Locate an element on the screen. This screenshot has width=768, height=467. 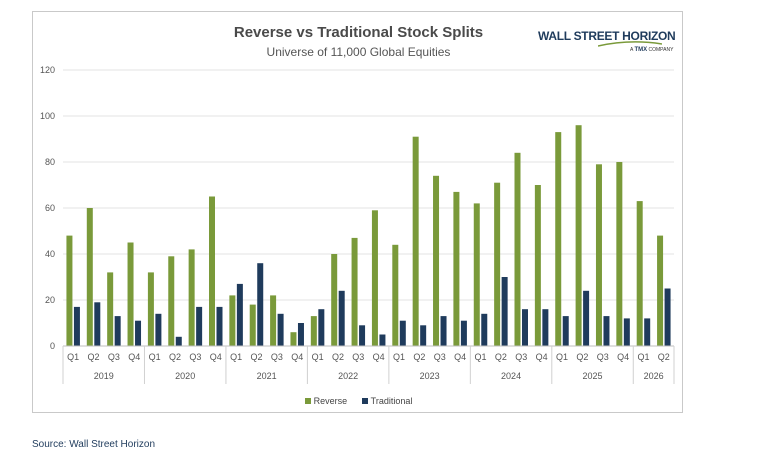
legend-swatch-reverse is located at coordinates (307, 401).